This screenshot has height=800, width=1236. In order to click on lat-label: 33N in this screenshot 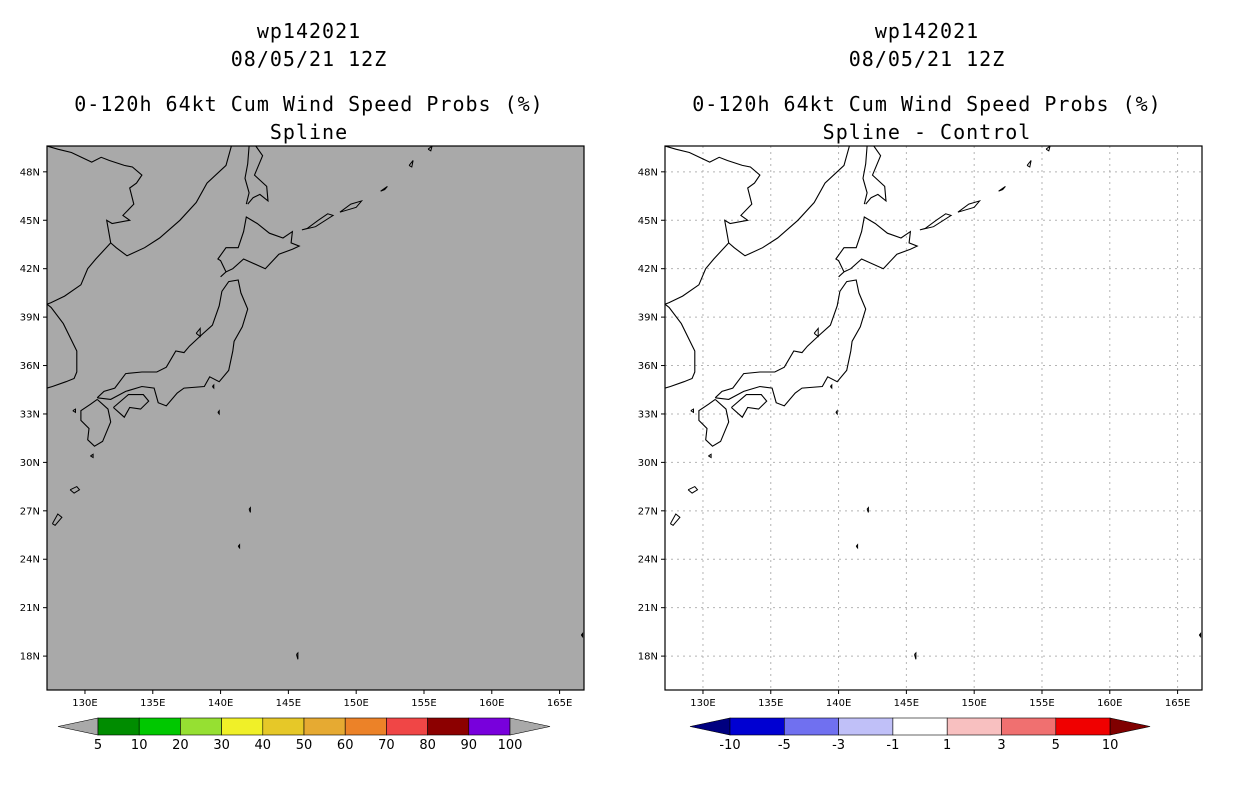, I will do `click(648, 414)`.